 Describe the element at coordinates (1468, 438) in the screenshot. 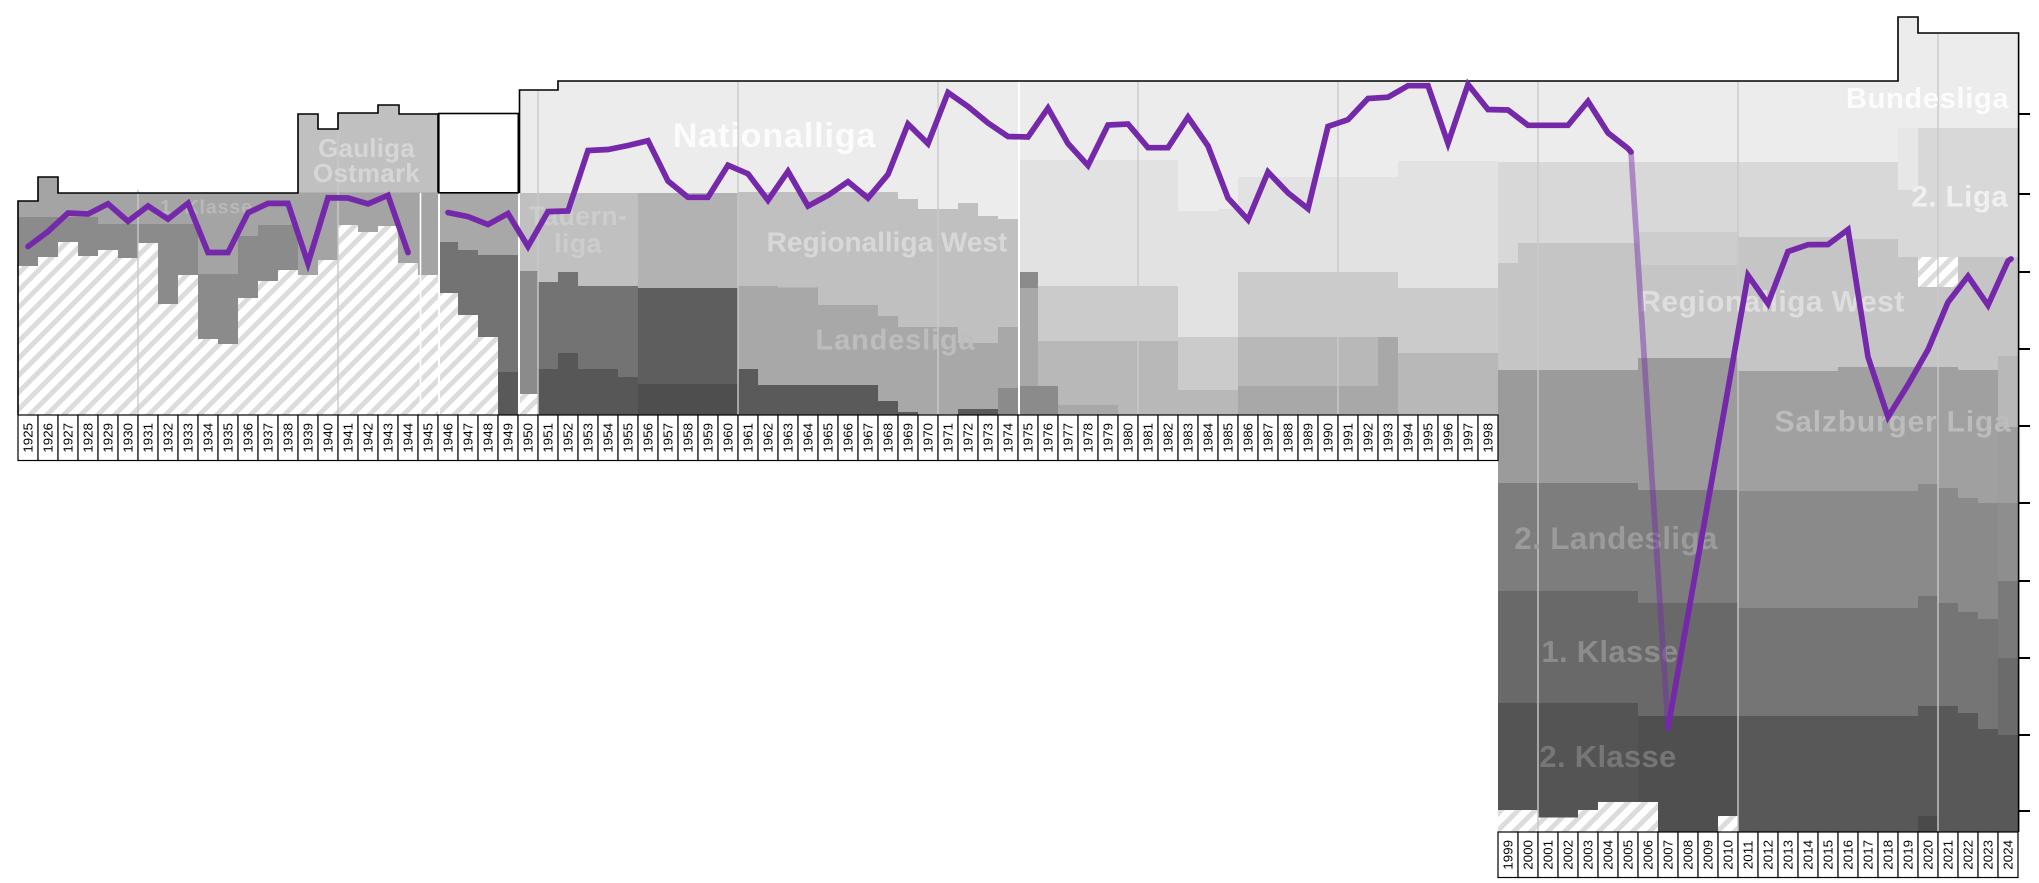

I see `svg-text: 1997` at that location.